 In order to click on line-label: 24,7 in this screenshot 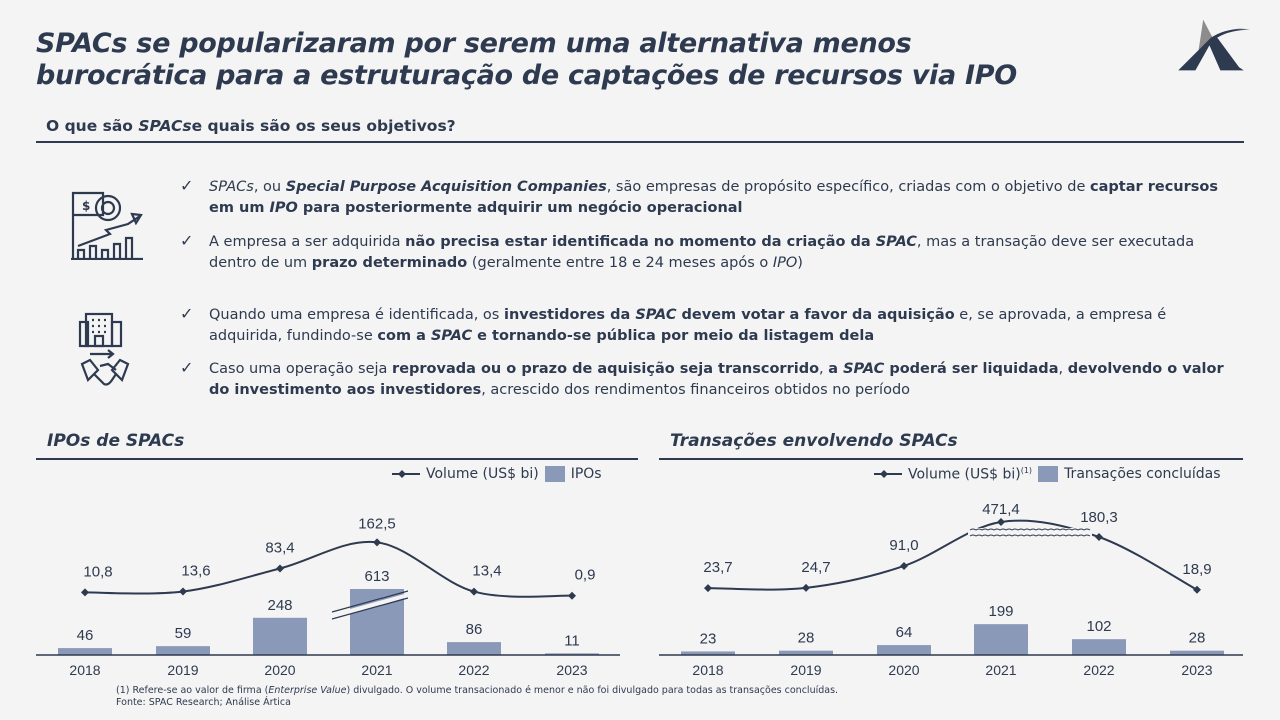, I will do `click(815, 567)`.